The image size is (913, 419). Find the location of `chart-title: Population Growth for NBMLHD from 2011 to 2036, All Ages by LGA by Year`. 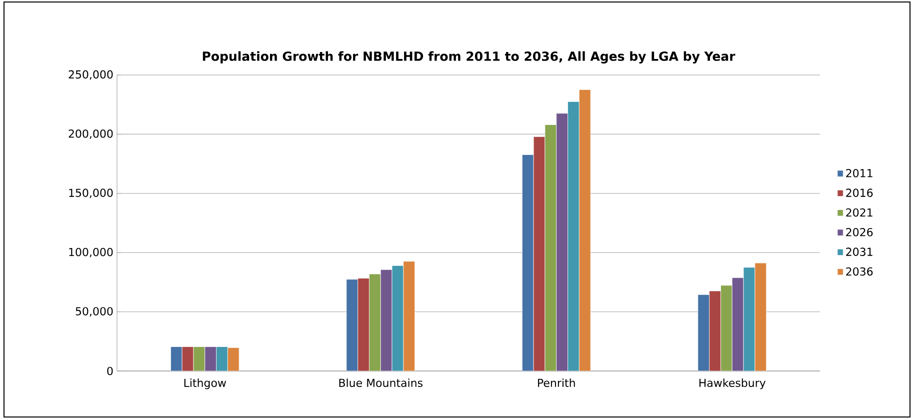

chart-title: Population Growth for NBMLHD from 2011 to 2036, All Ages by LGA by Year is located at coordinates (469, 57).